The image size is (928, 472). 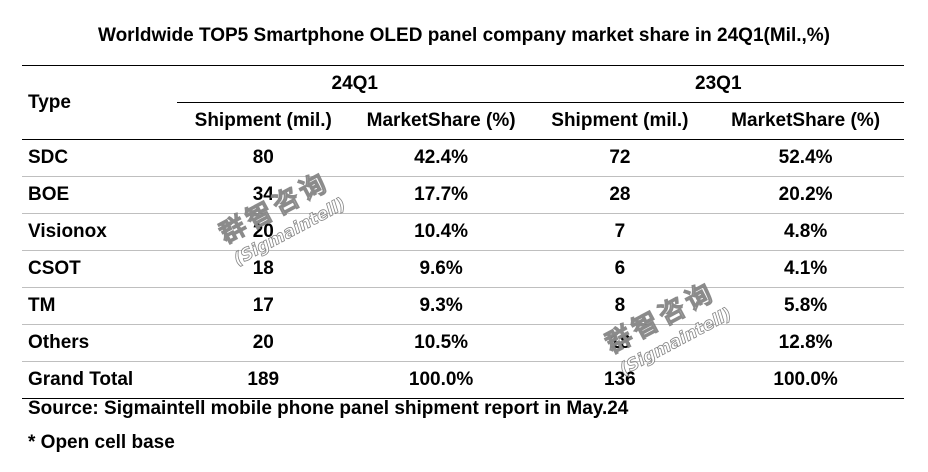 I want to click on cell-share-24q1: 10.5%, so click(x=441, y=342).